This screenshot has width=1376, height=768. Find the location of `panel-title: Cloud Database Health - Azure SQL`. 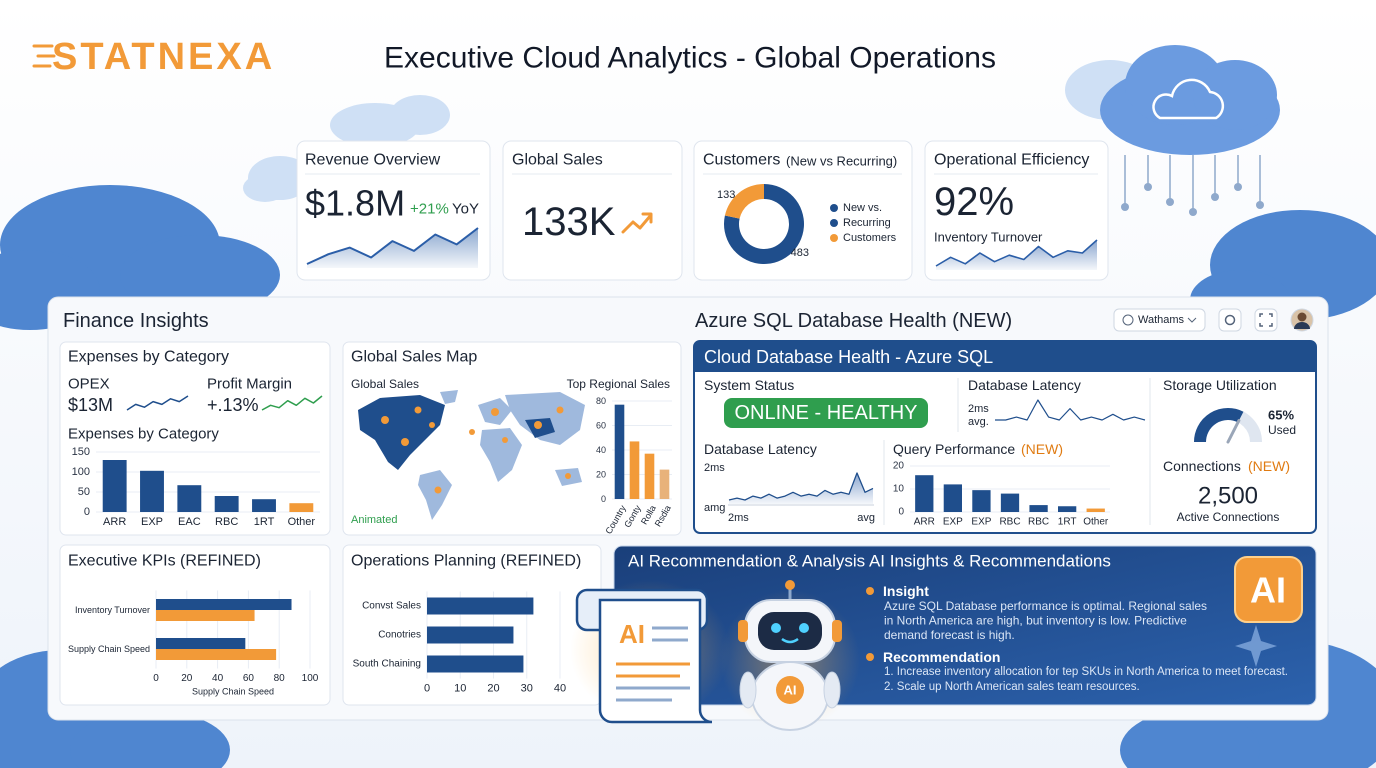

panel-title: Cloud Database Health - Azure SQL is located at coordinates (848, 357).